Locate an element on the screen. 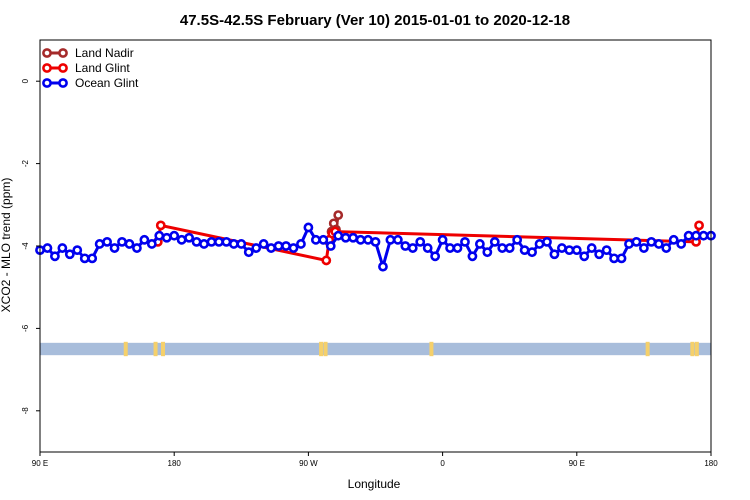 The image size is (750, 500). land-band-layer is located at coordinates (375, 349).